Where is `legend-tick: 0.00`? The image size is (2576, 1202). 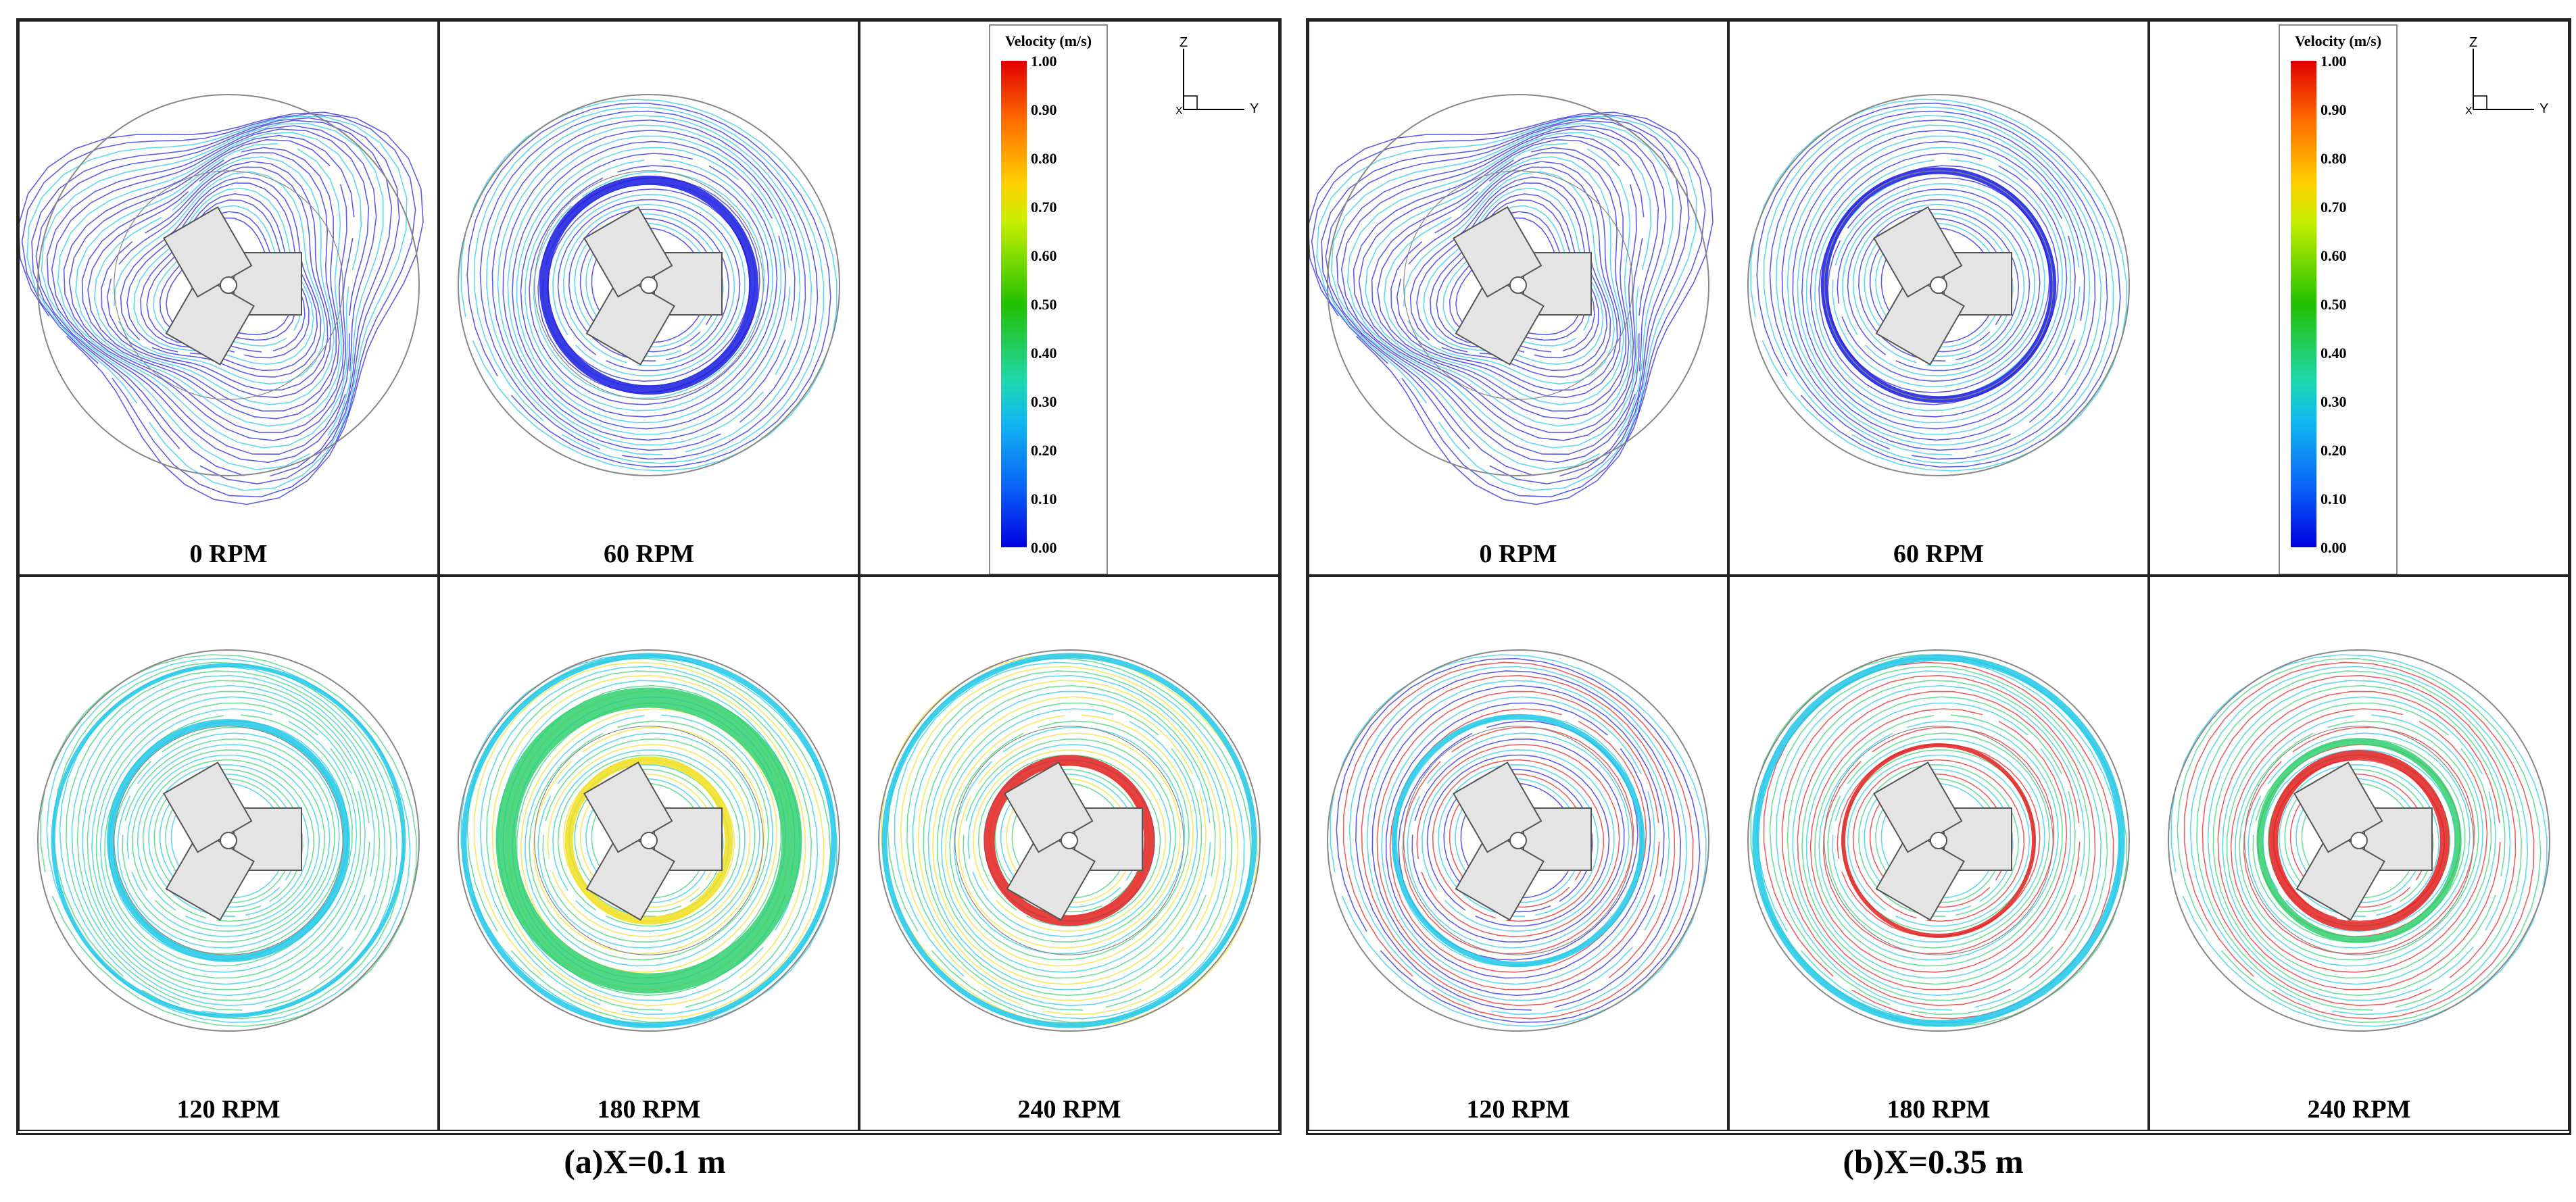 legend-tick: 0.00 is located at coordinates (1044, 547).